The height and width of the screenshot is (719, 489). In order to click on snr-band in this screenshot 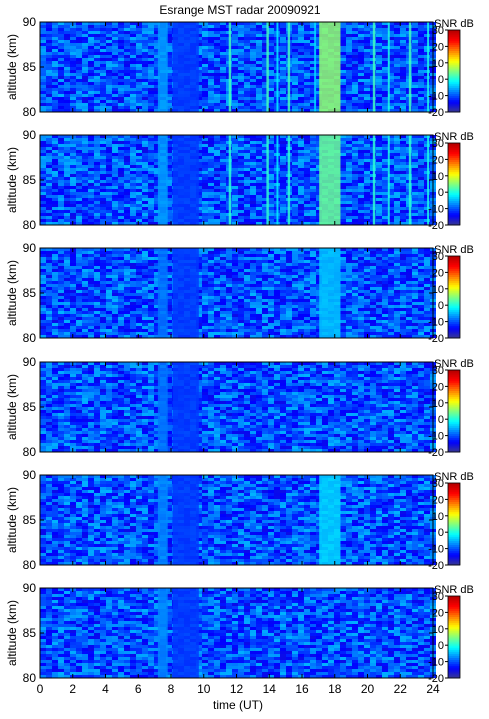, I will do `click(163, 67)`.